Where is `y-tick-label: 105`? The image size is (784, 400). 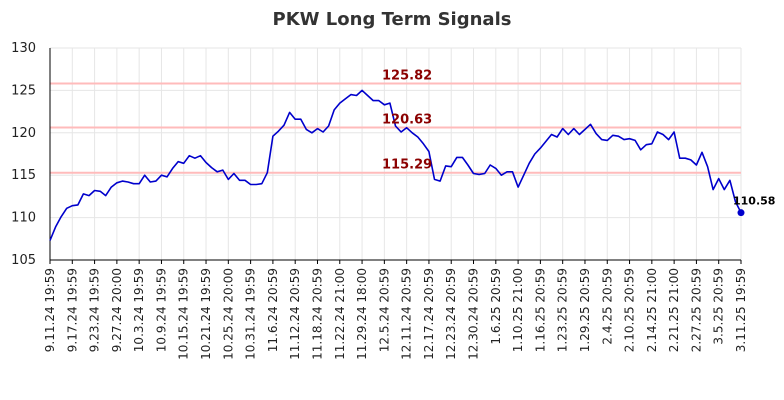
y-tick-label: 105 is located at coordinates (23, 260).